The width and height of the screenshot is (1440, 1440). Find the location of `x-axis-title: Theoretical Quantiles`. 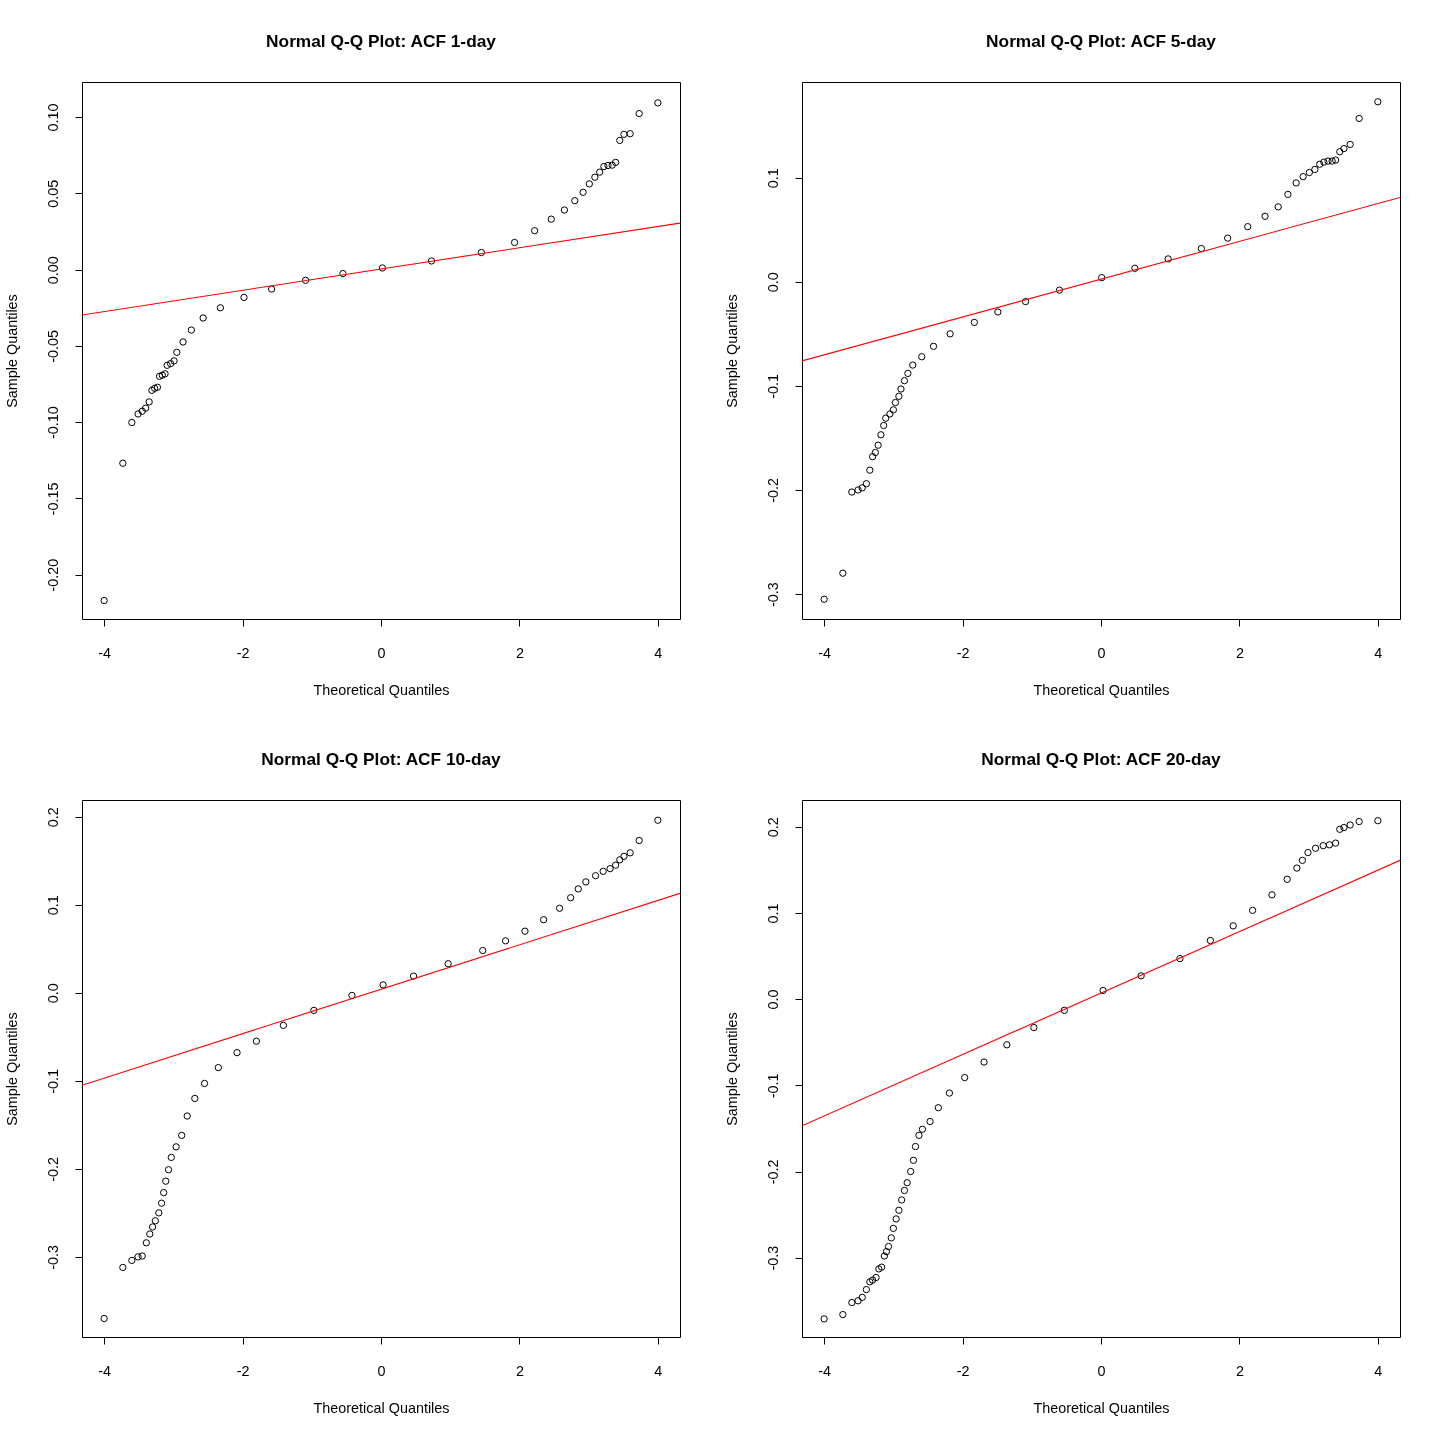

x-axis-title: Theoretical Quantiles is located at coordinates (1101, 1407).